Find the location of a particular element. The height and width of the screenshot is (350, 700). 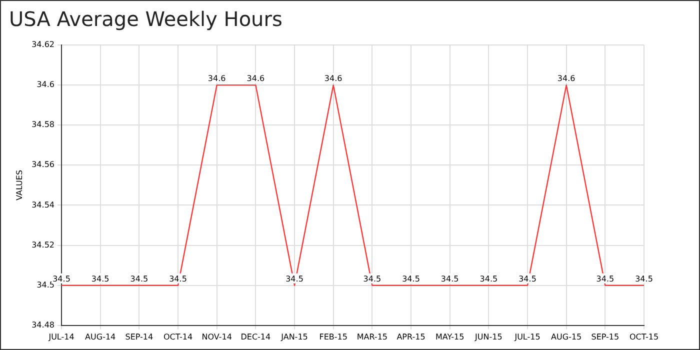

x-tick-label: OCT-15 is located at coordinates (644, 337).